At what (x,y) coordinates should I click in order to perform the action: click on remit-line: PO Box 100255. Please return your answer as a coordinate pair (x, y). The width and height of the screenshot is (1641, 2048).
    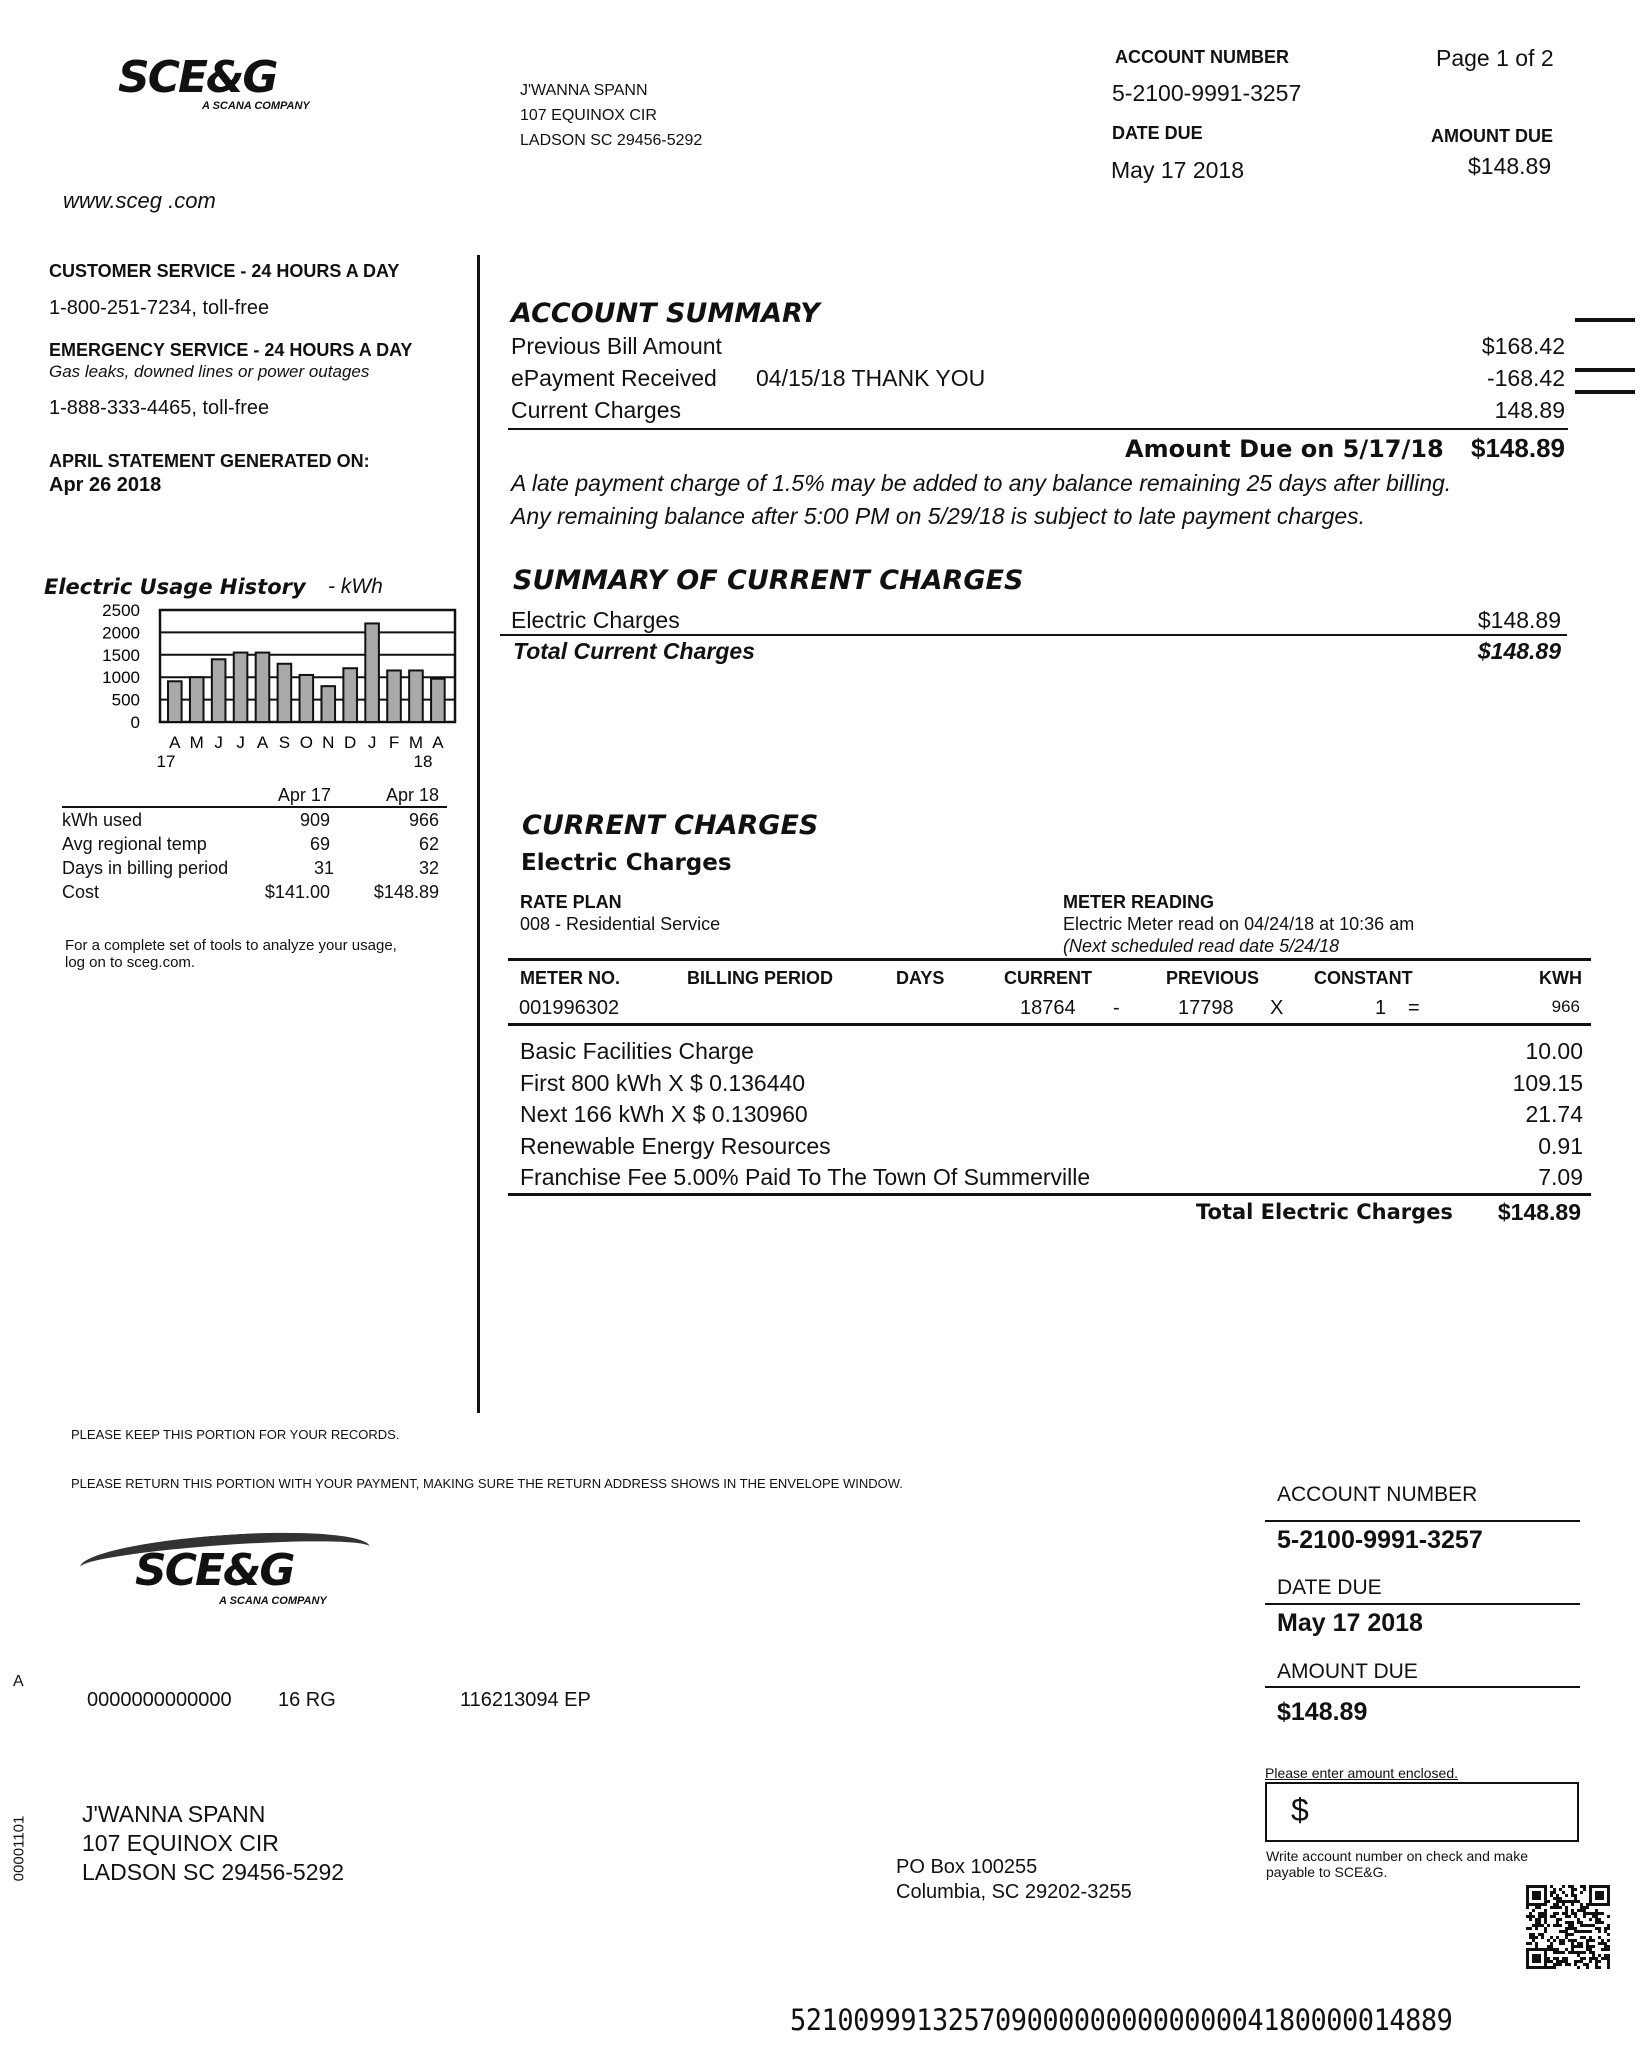
    Looking at the image, I should click on (967, 1867).